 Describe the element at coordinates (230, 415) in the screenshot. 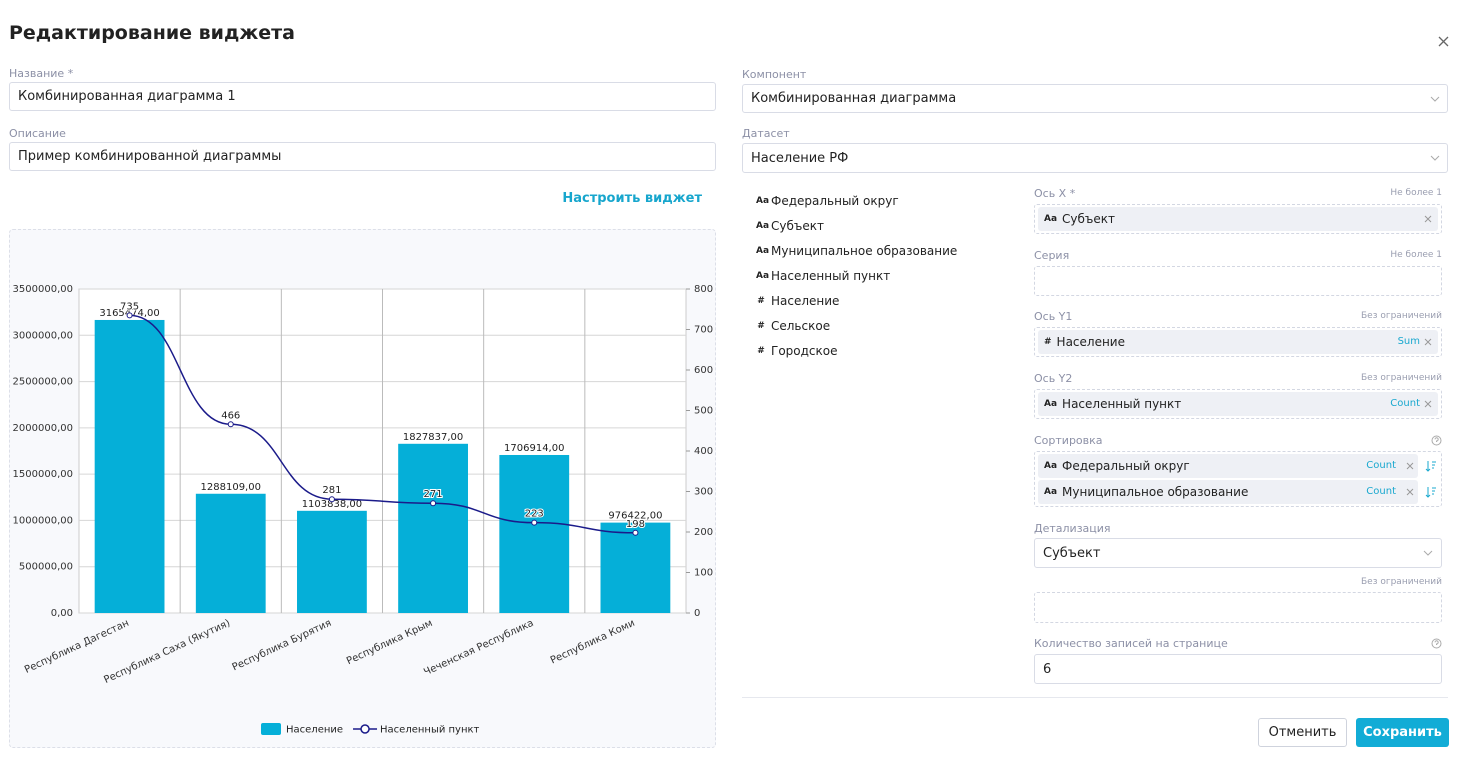

I see `line-value-label: 466` at that location.